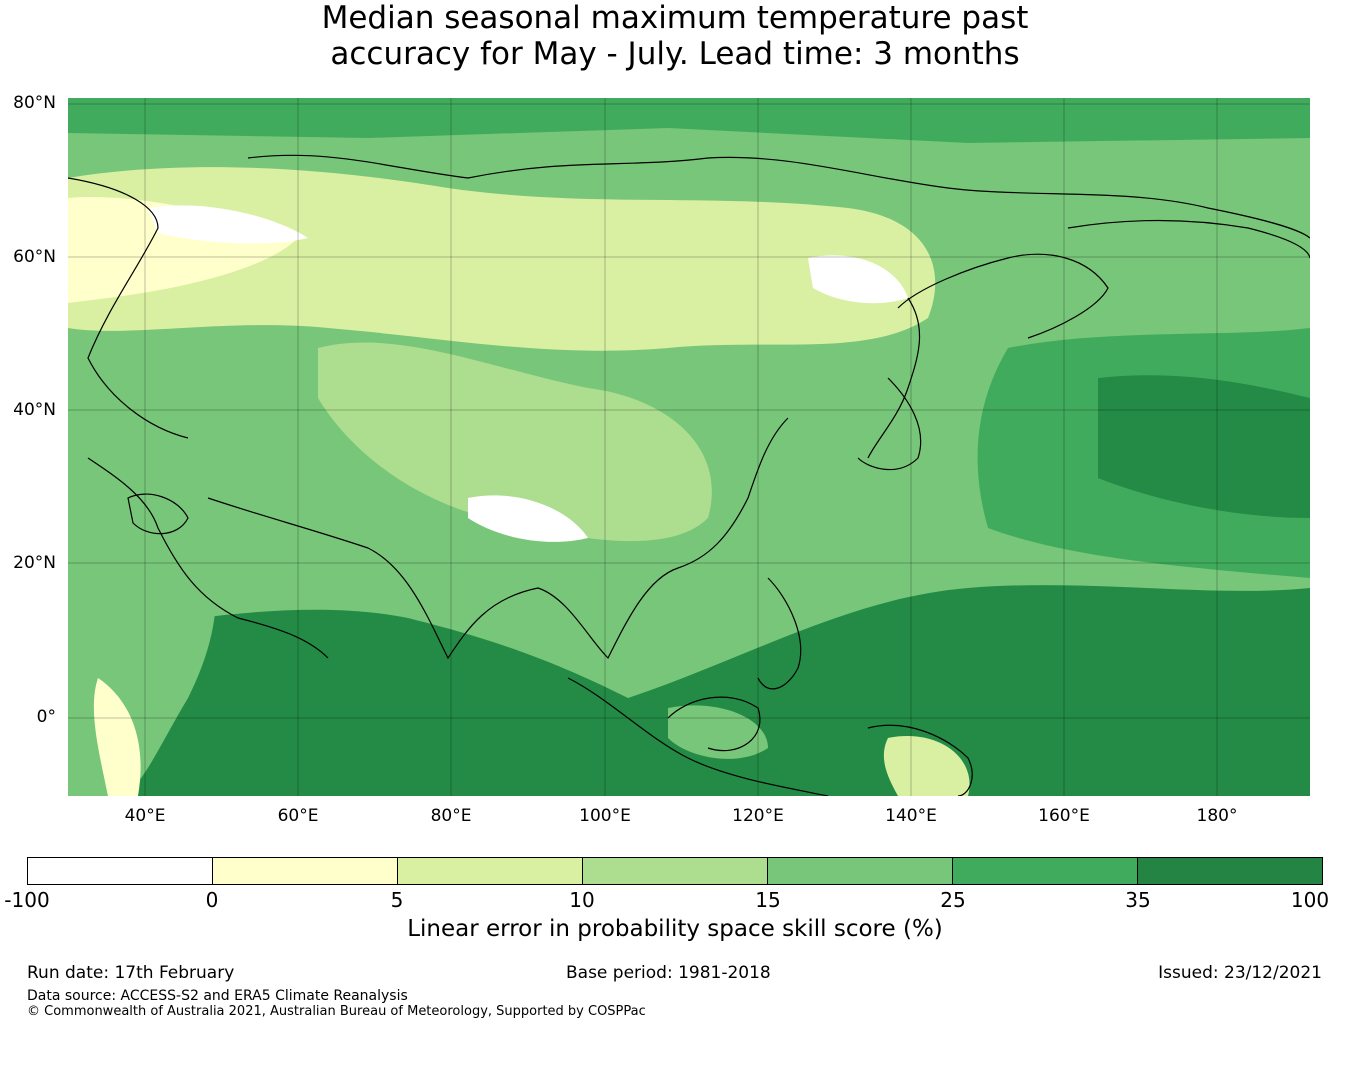 This screenshot has width=1350, height=1065. I want to click on north-pacific-dark-zone, so click(1204, 446).